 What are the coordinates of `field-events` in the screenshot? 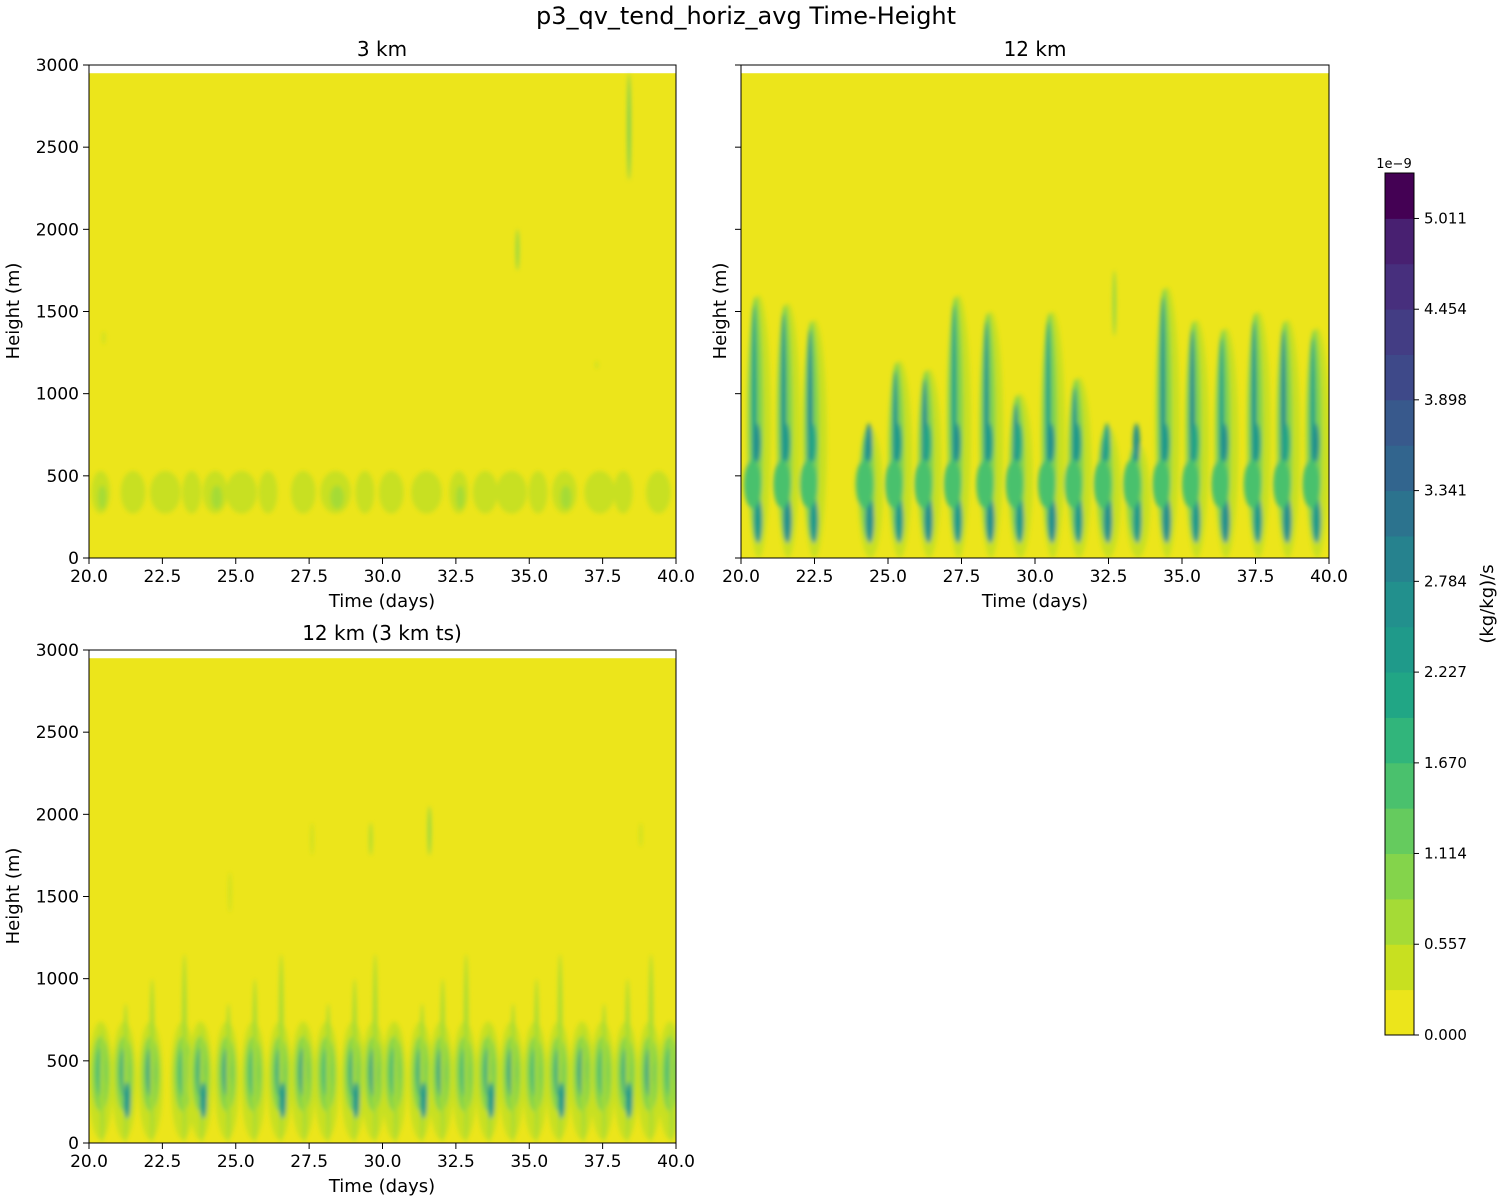 It's located at (382, 974).